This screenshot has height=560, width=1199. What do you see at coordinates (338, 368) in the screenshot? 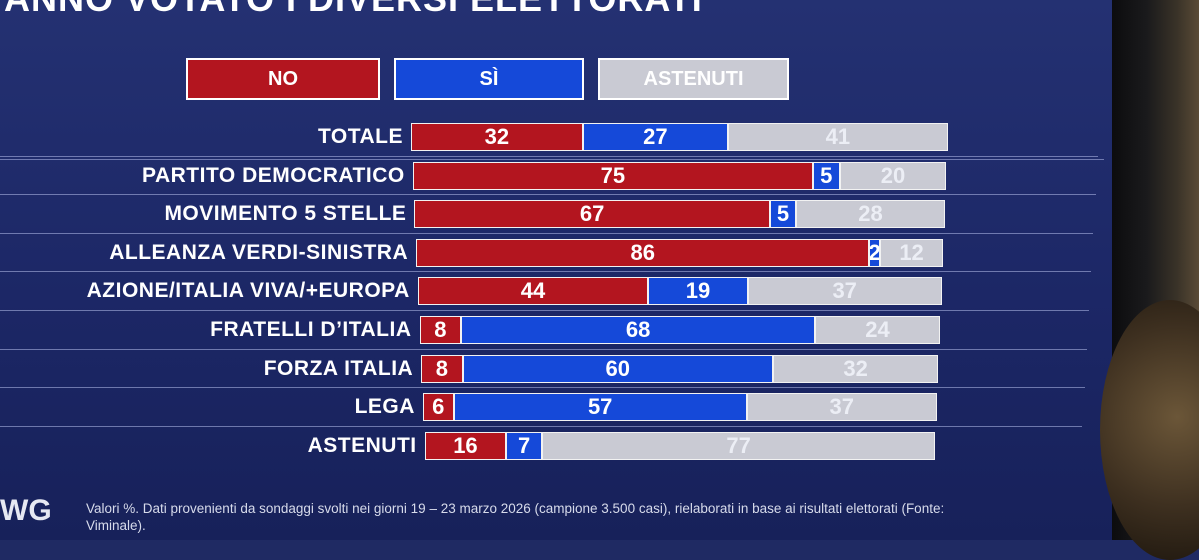
I see `category-label: FORZA ITALIA` at bounding box center [338, 368].